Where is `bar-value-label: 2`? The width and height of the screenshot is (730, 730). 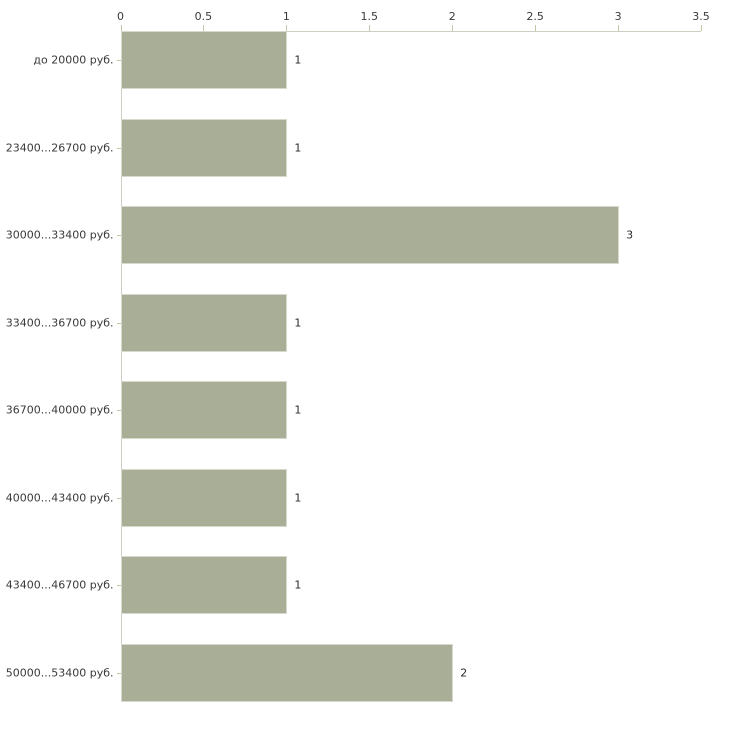
bar-value-label: 2 is located at coordinates (464, 672).